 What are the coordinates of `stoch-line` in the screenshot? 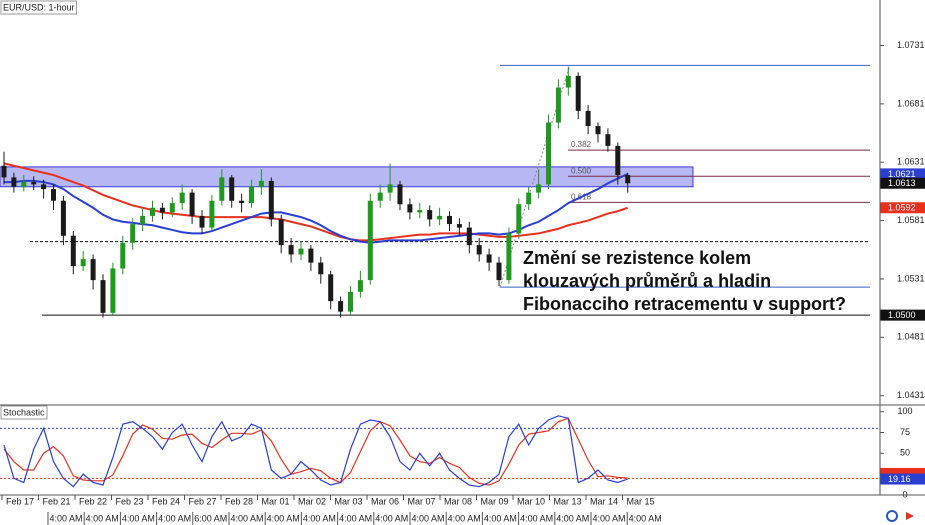 It's located at (315, 451).